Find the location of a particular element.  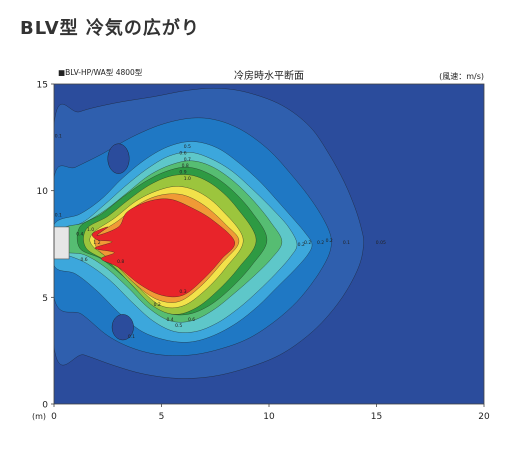

unit-label: (風速：m/s) is located at coordinates (461, 76).